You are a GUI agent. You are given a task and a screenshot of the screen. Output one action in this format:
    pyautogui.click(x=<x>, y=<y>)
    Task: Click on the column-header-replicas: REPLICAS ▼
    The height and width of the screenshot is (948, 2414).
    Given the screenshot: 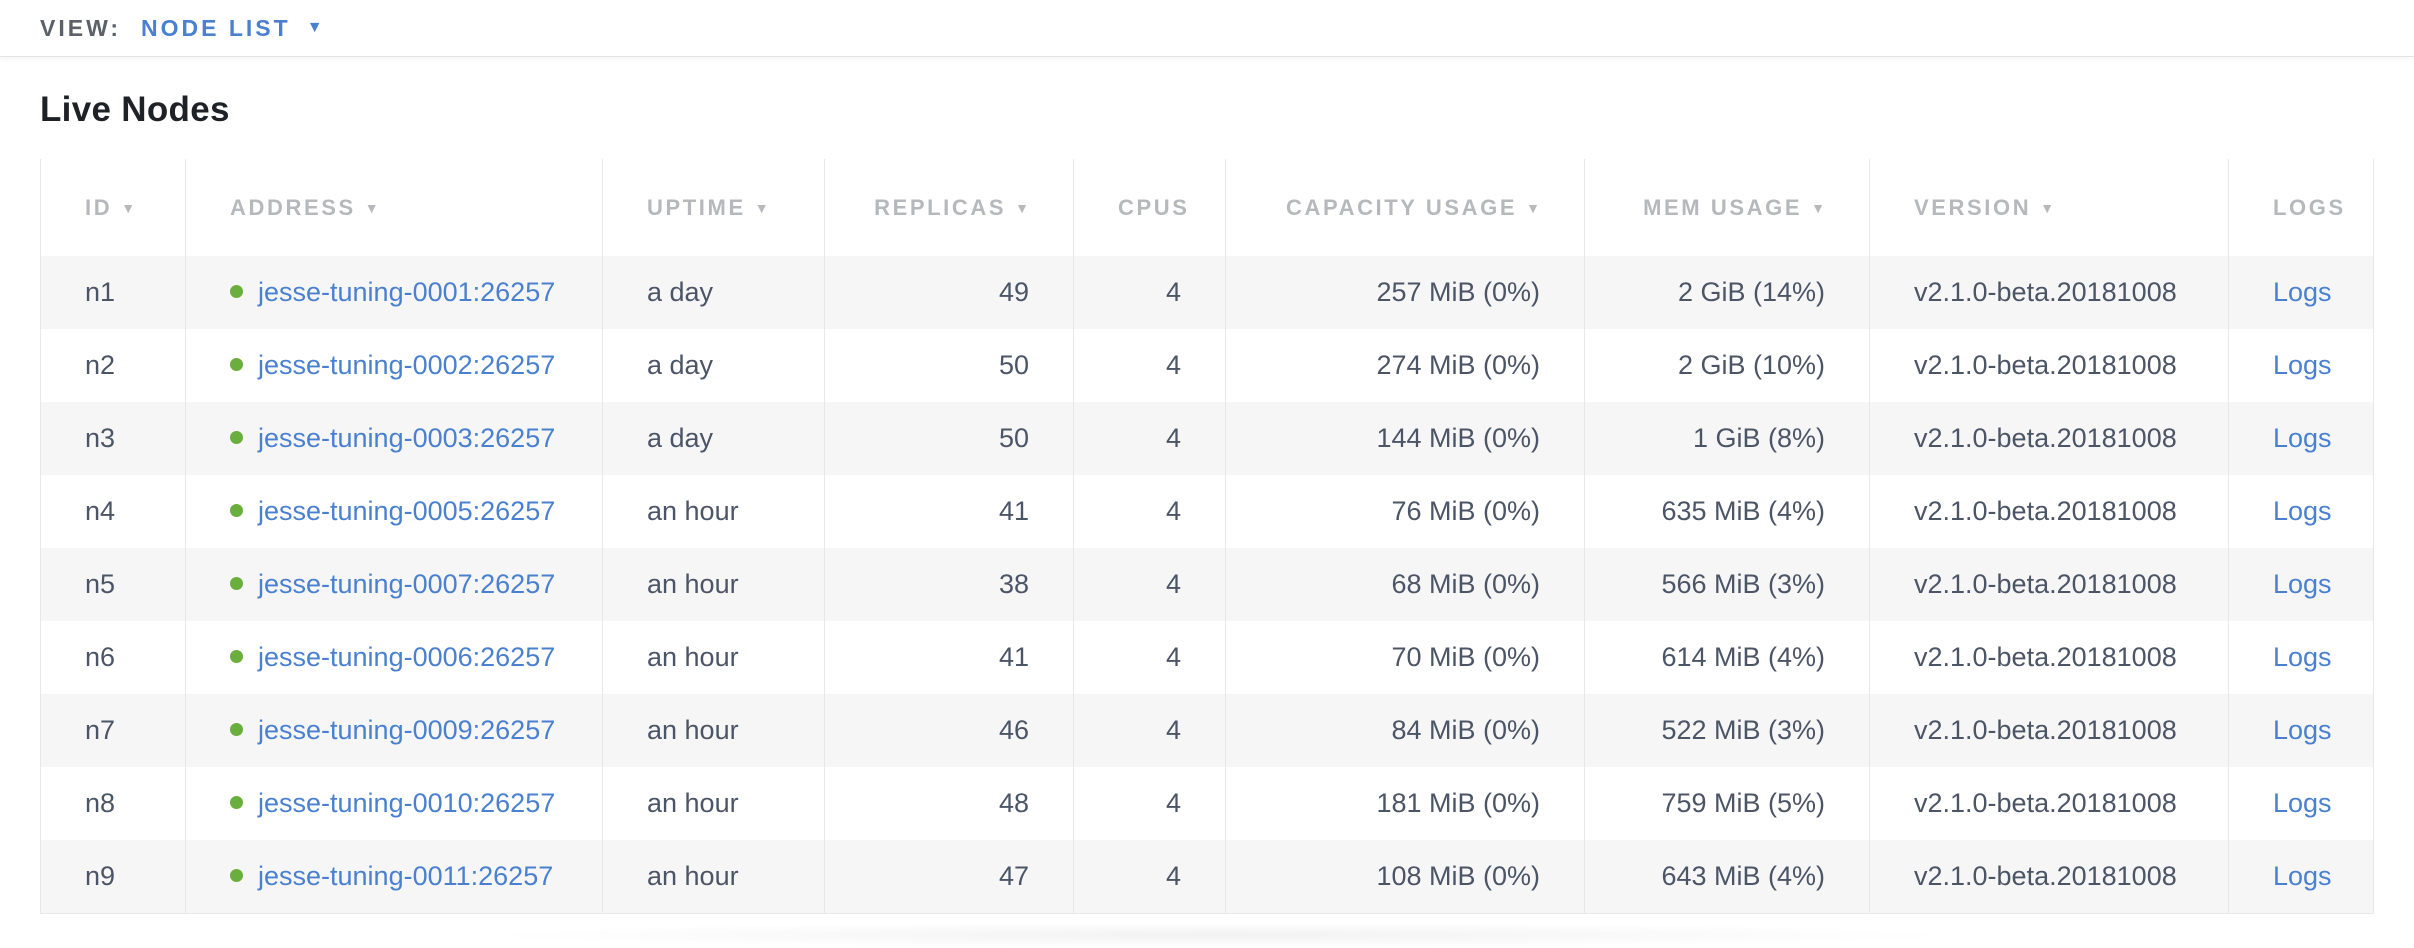 What is the action you would take?
    pyautogui.click(x=949, y=207)
    